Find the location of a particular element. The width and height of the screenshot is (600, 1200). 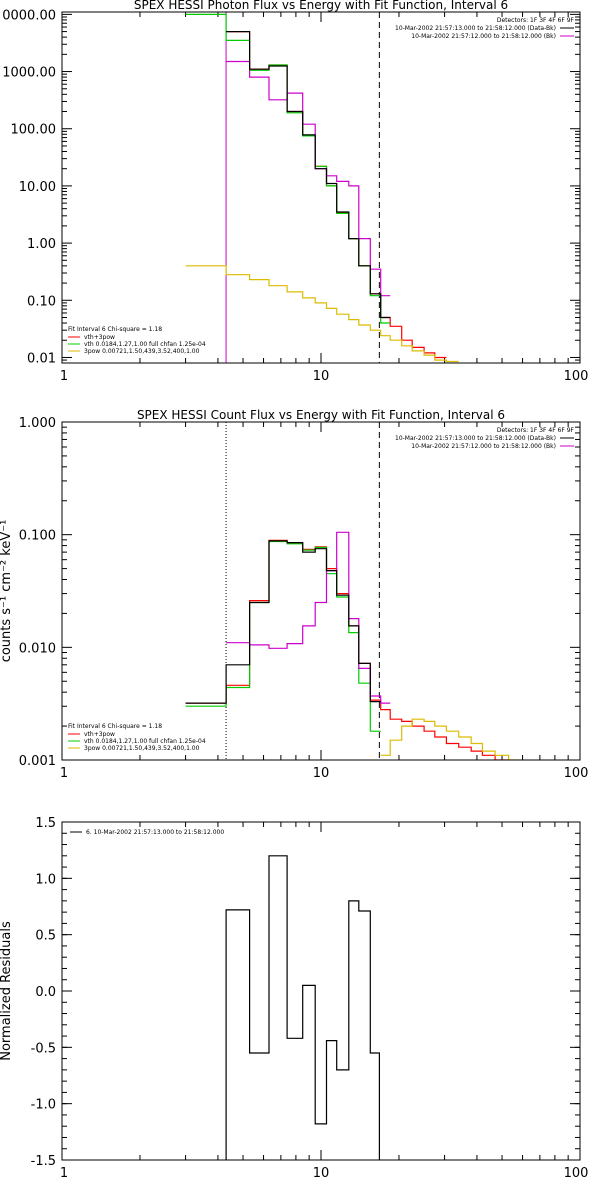

y-tick-label: 1.5 is located at coordinates (45, 823).